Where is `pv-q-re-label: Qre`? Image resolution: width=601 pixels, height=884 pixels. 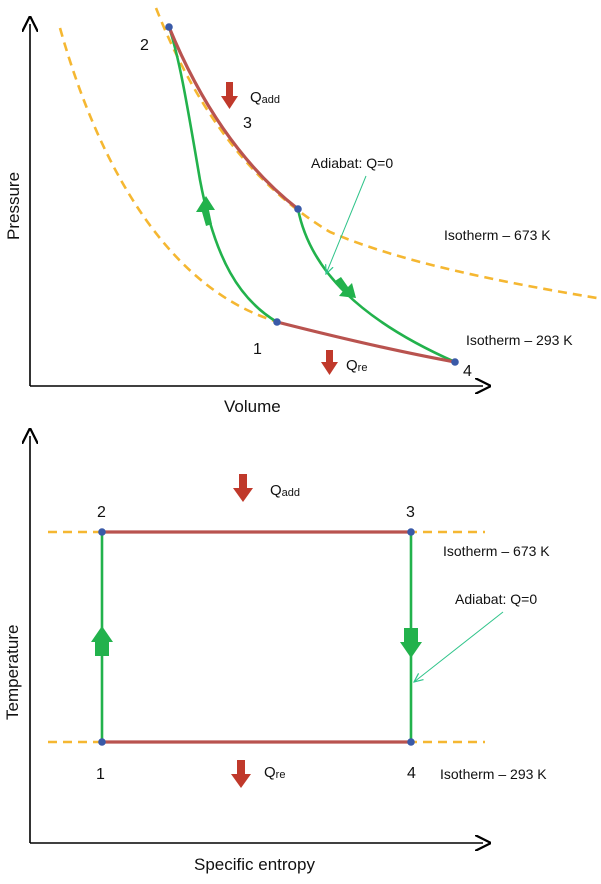
pv-q-re-label: Qre is located at coordinates (356, 365).